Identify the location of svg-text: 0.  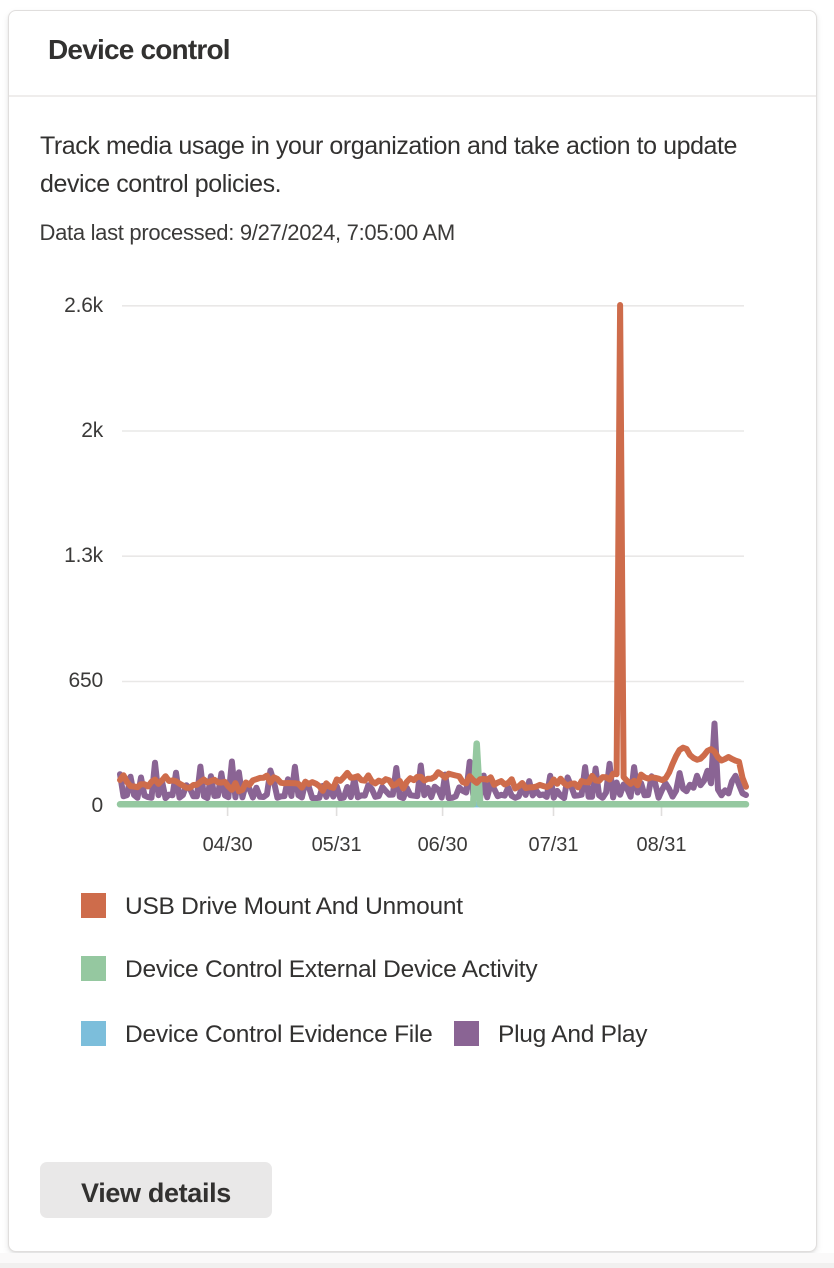
(97, 805).